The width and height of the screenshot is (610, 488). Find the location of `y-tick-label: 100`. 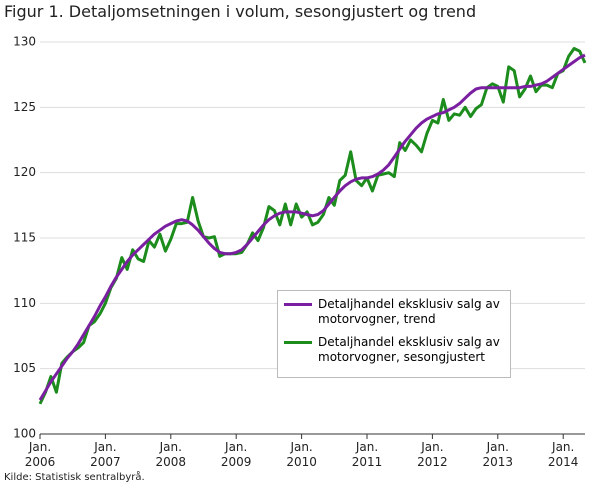

y-tick-label: 100 is located at coordinates (24, 434).